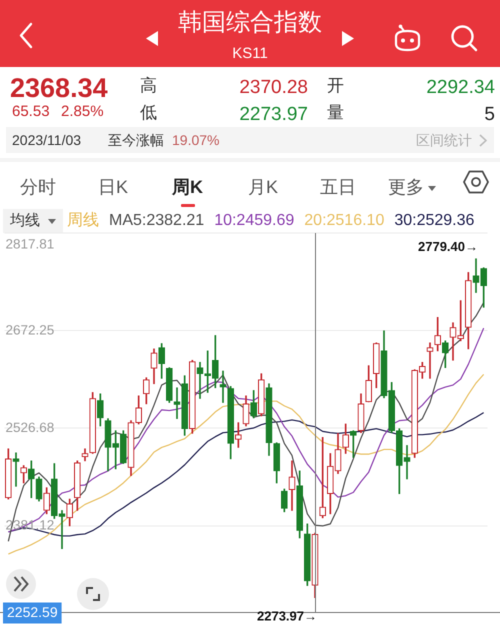 The height and width of the screenshot is (625, 500). Describe the element at coordinates (32, 612) in the screenshot. I see `ref-line-label: 2252.59` at that location.